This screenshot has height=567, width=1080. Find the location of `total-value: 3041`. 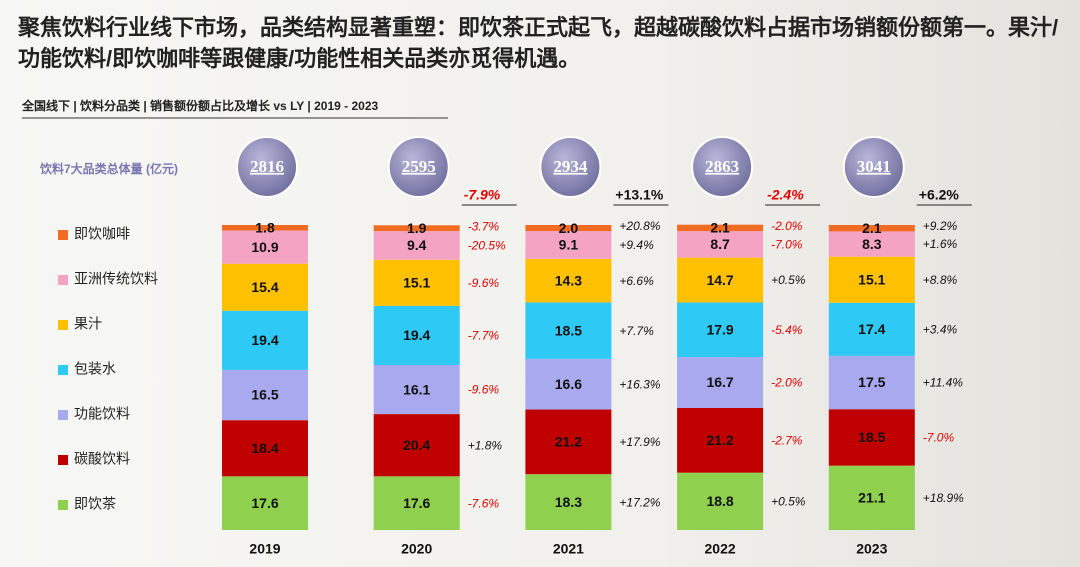

total-value: 3041 is located at coordinates (874, 166).